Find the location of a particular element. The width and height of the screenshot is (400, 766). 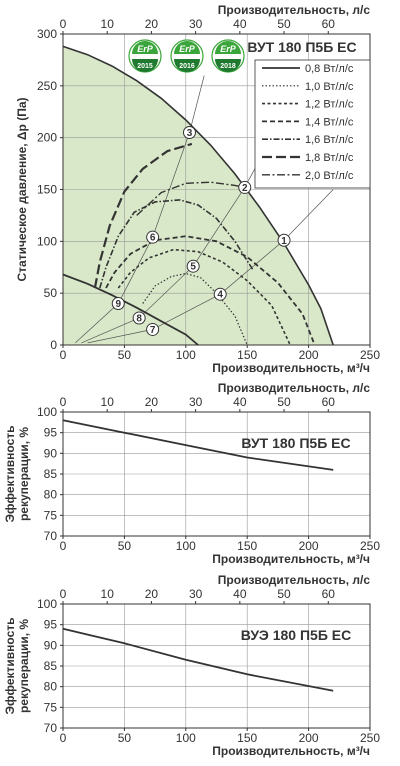

y-tick-label: 0 is located at coordinates (53, 345).